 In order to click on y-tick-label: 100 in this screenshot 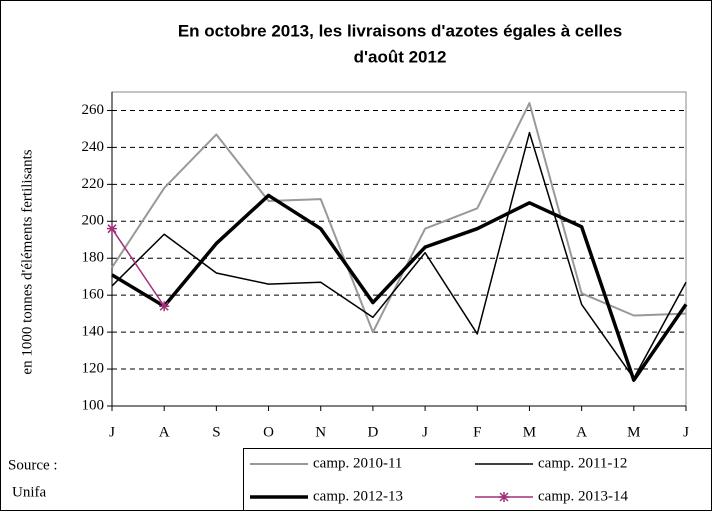, I will do `click(93, 405)`.